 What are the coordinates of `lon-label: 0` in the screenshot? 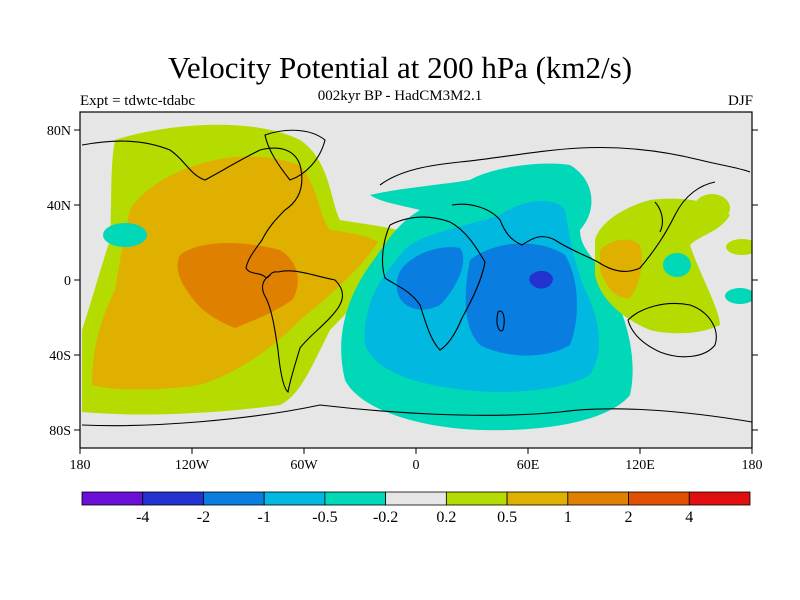 It's located at (416, 465).